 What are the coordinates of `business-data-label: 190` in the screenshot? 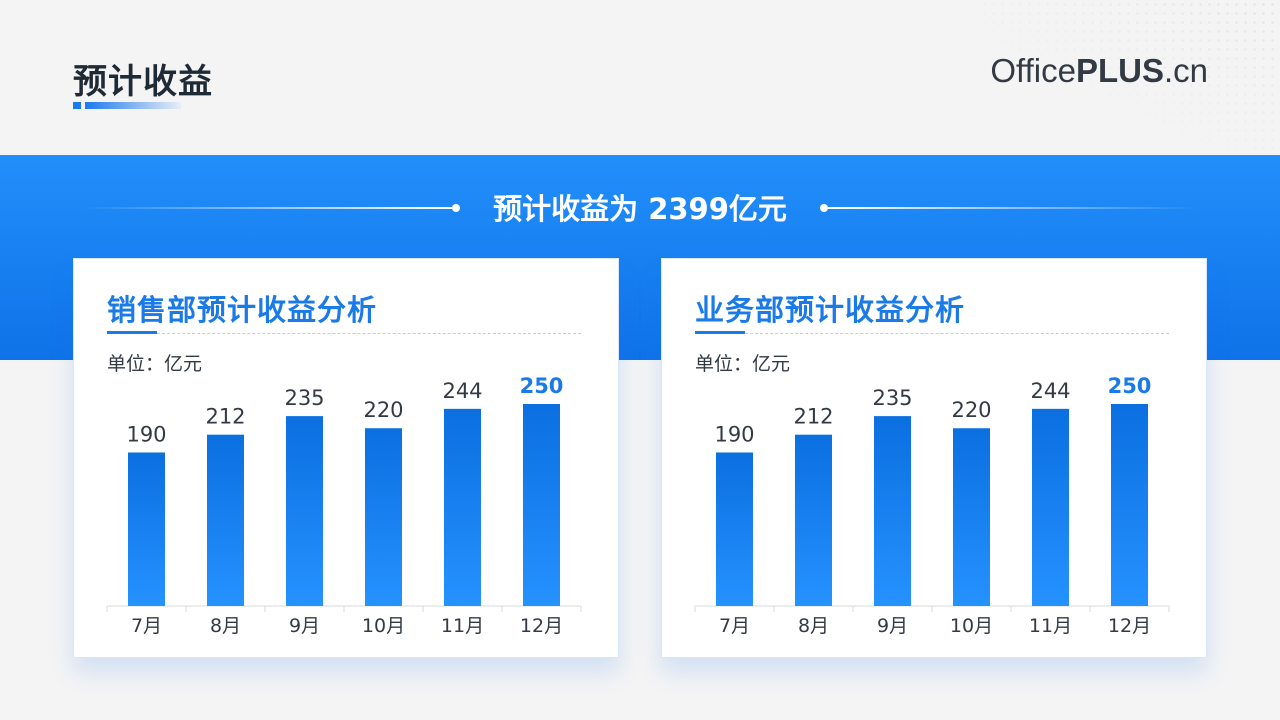 It's located at (734, 434).